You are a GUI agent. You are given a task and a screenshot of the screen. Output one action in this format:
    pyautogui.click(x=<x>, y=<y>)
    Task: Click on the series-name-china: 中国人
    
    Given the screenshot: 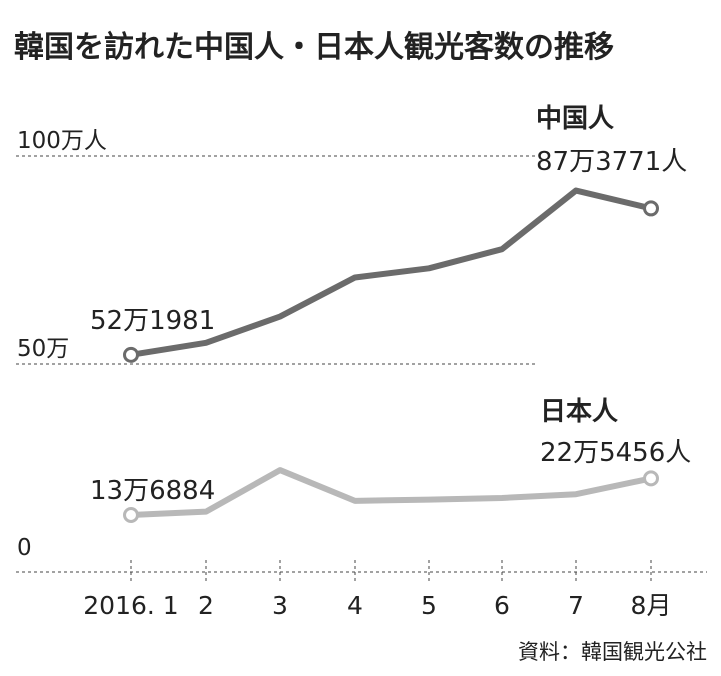 What is the action you would take?
    pyautogui.click(x=575, y=119)
    